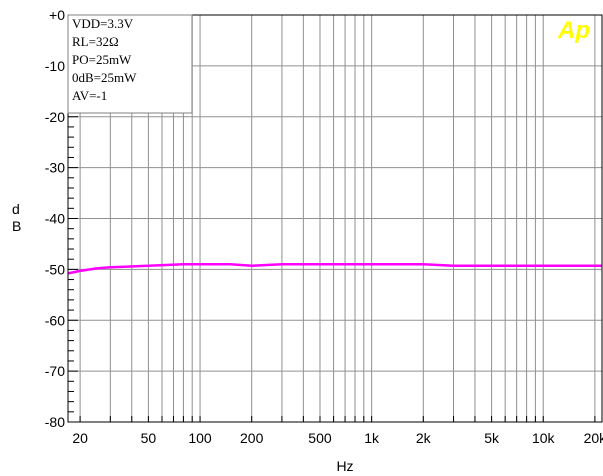 This screenshot has width=603, height=476. I want to click on annotation-line-4: 0dB=25mW, so click(104, 77).